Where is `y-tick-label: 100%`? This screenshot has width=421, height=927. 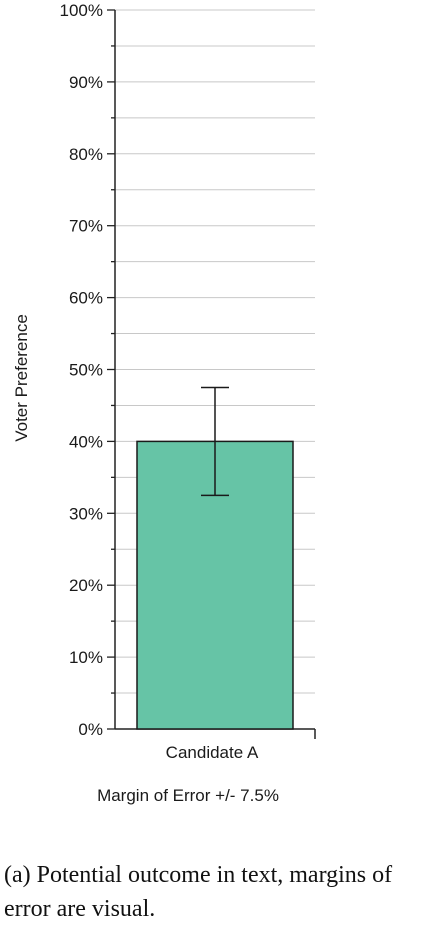
y-tick-label: 100% is located at coordinates (81, 10).